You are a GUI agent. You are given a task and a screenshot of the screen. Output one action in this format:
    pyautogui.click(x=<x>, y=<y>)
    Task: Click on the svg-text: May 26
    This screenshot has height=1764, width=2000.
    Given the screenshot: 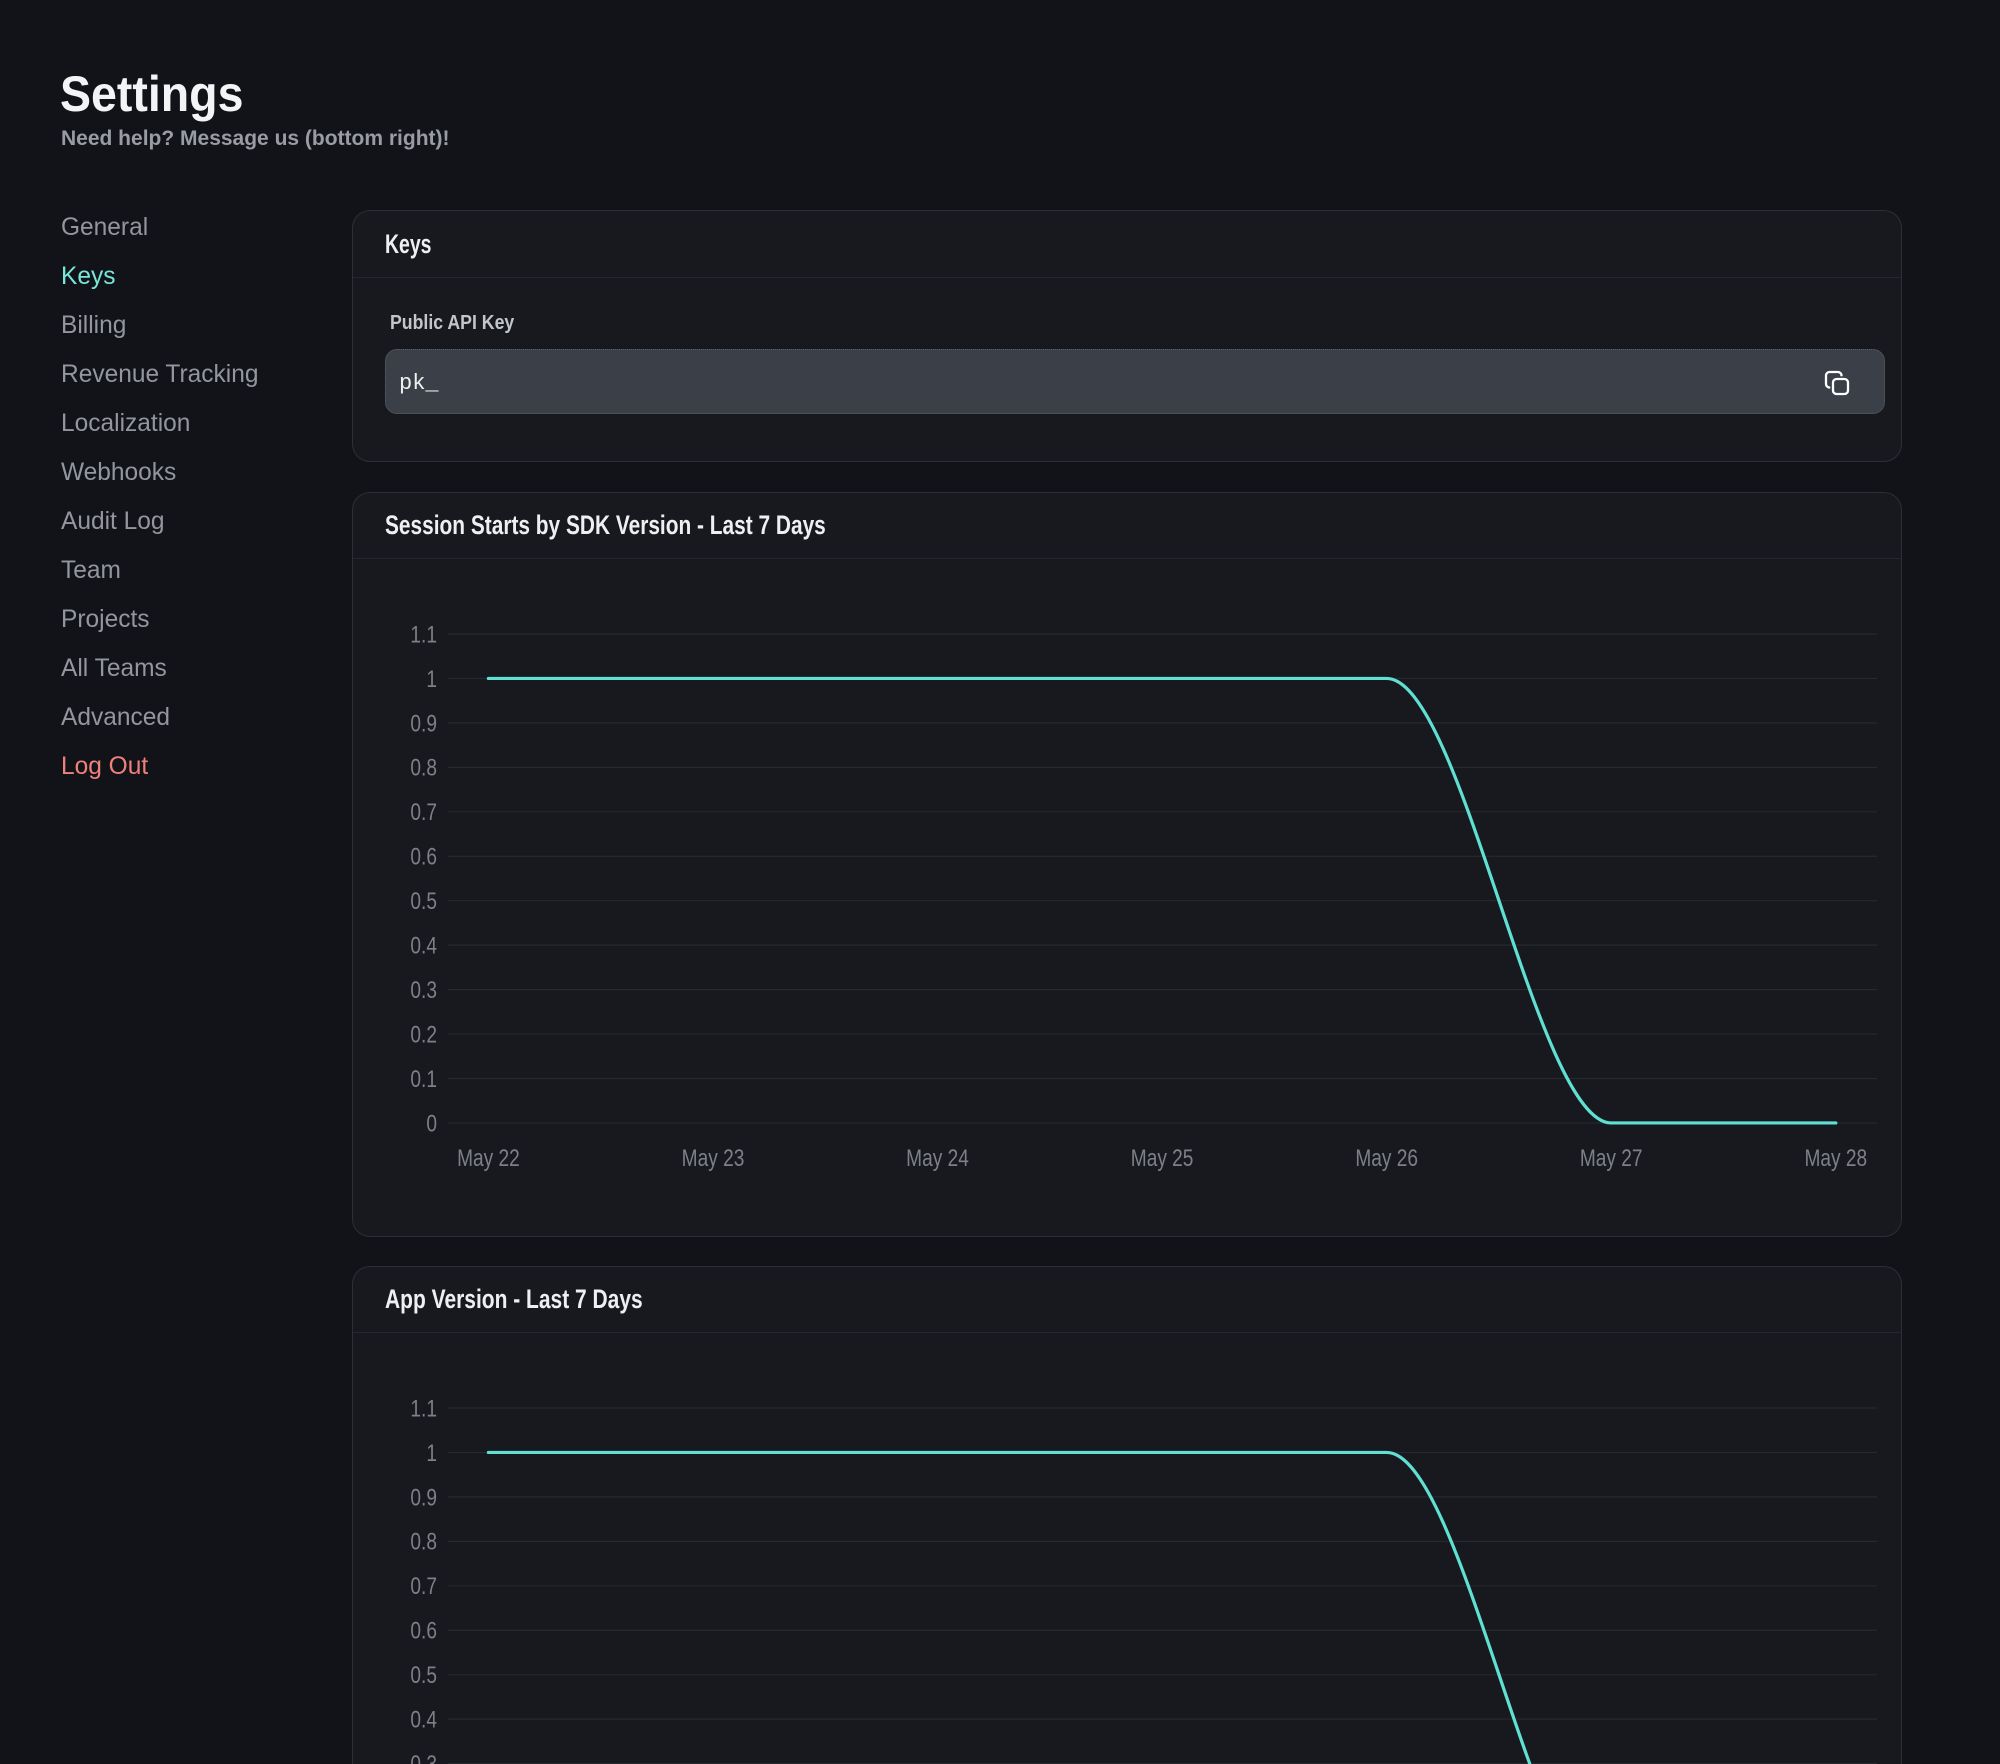 What is the action you would take?
    pyautogui.click(x=1386, y=1158)
    